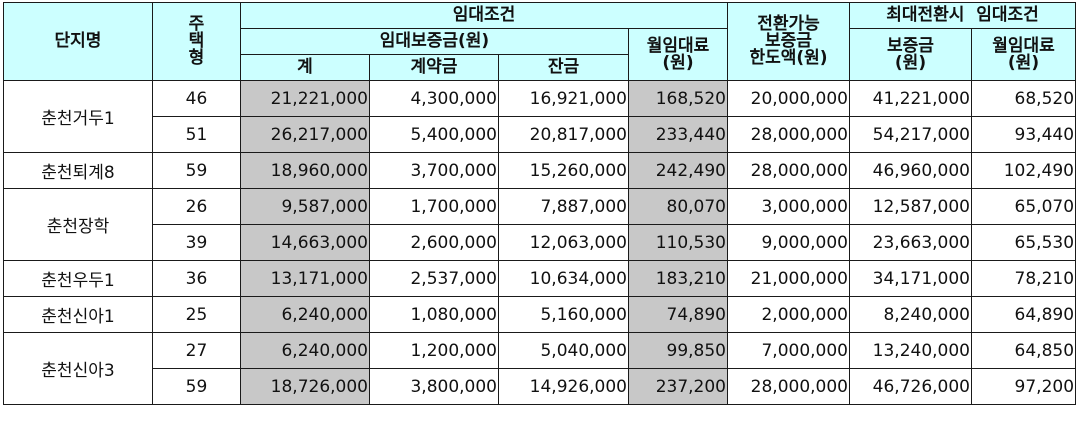 The height and width of the screenshot is (424, 1080). Describe the element at coordinates (305, 67) in the screenshot. I see `header-total: 계` at that location.